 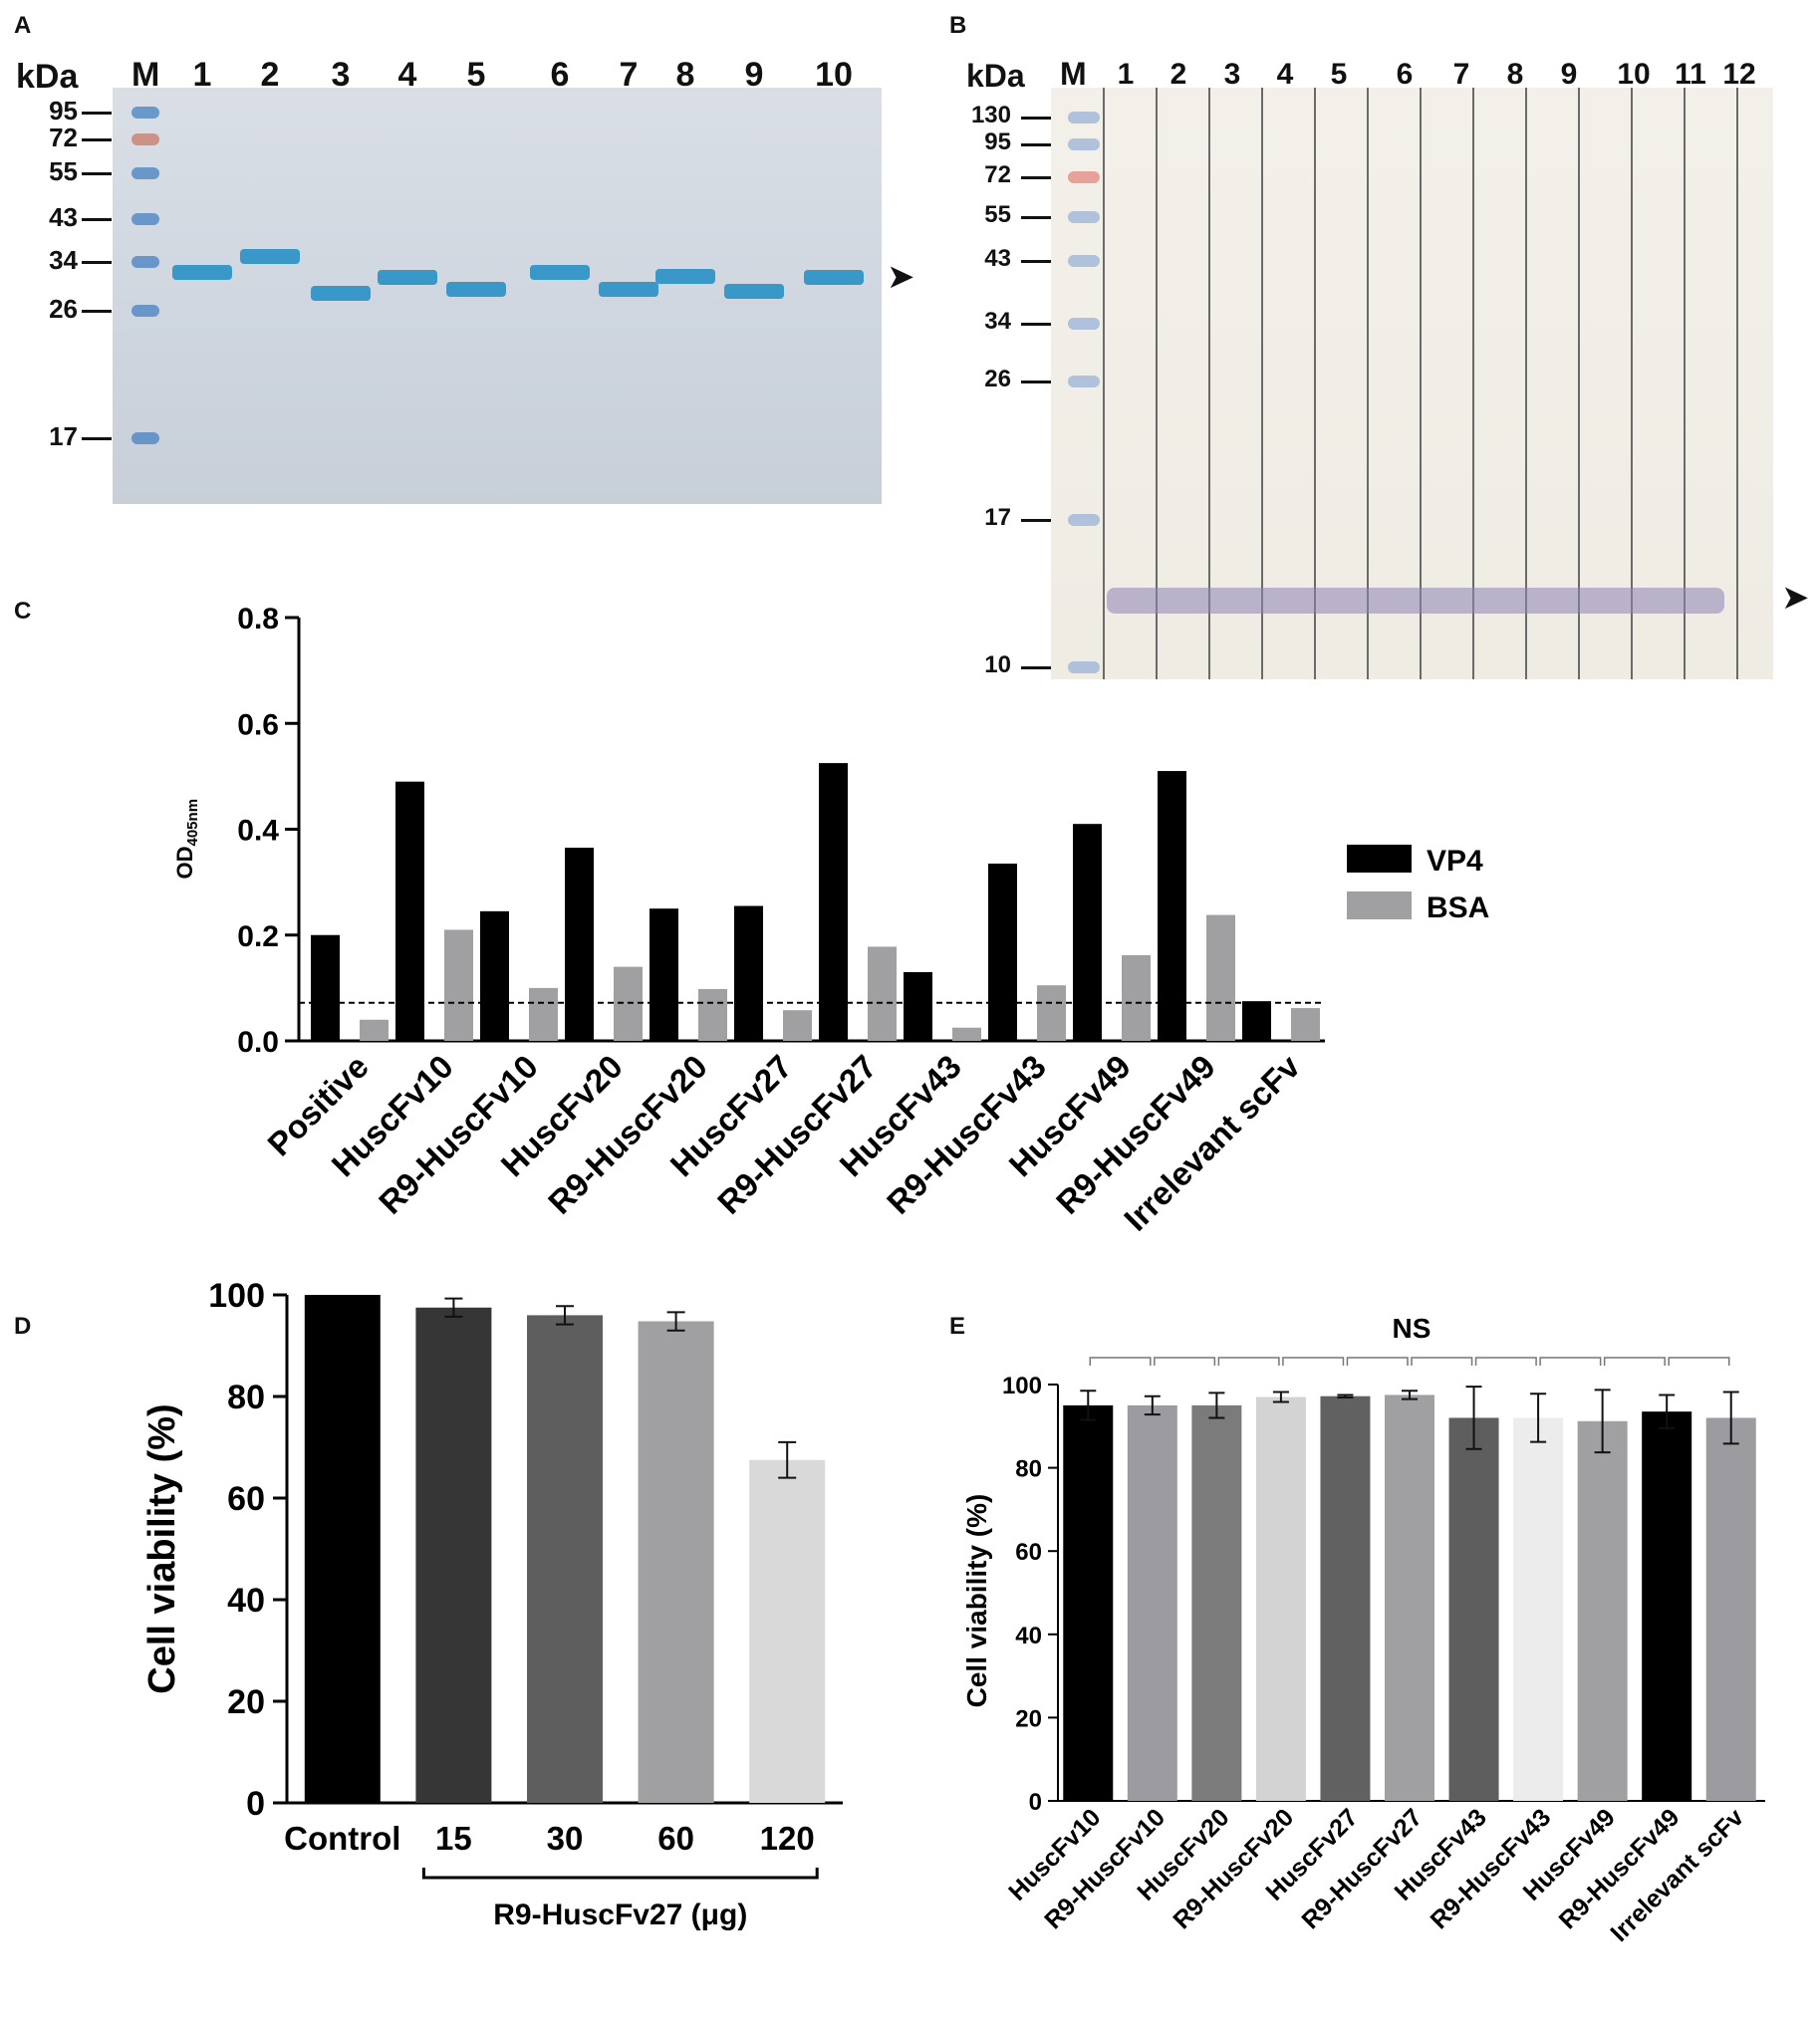 What do you see at coordinates (63, 171) in the screenshot?
I see `gel-a-mw-label: 55` at bounding box center [63, 171].